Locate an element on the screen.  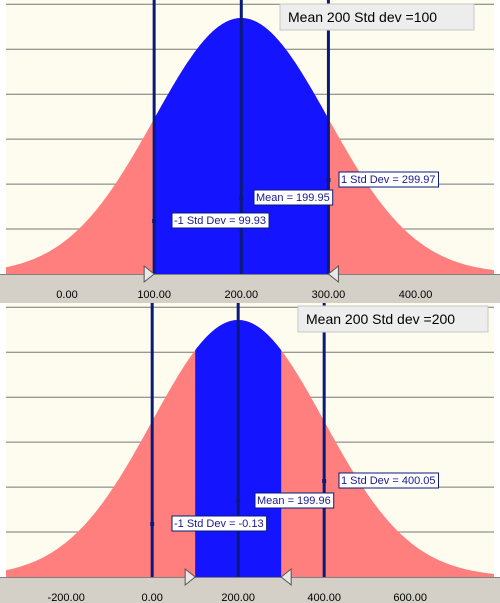
chart-title: Mean 200 Std dev =100 is located at coordinates (362, 17).